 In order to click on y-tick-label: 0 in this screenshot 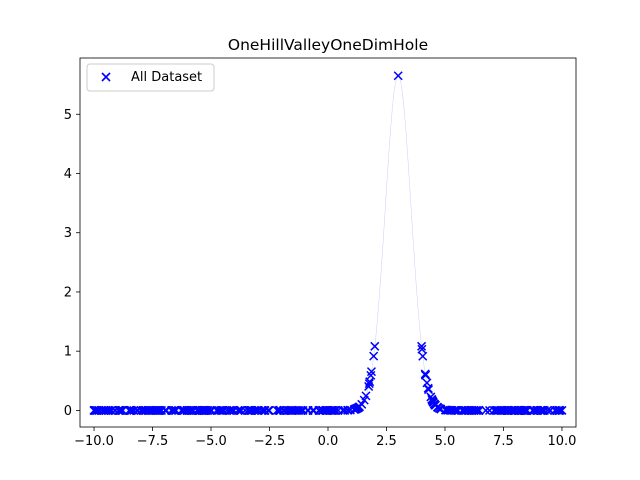, I will do `click(68, 411)`.